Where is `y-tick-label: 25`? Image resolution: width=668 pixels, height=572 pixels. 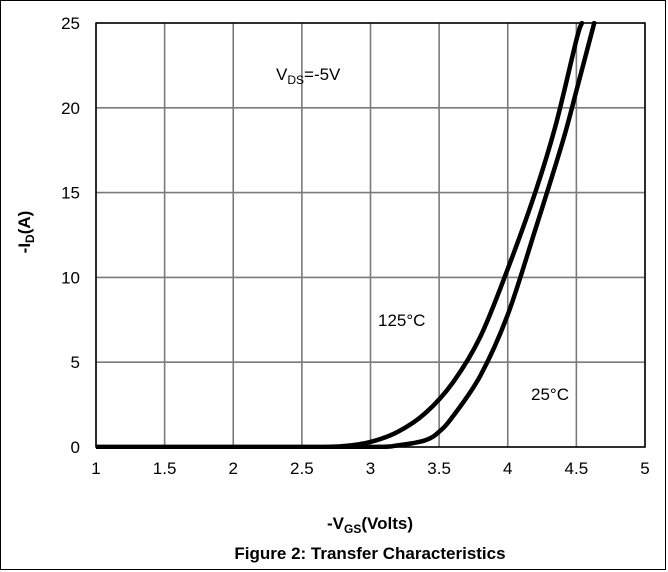
y-tick-label: 25 is located at coordinates (70, 23).